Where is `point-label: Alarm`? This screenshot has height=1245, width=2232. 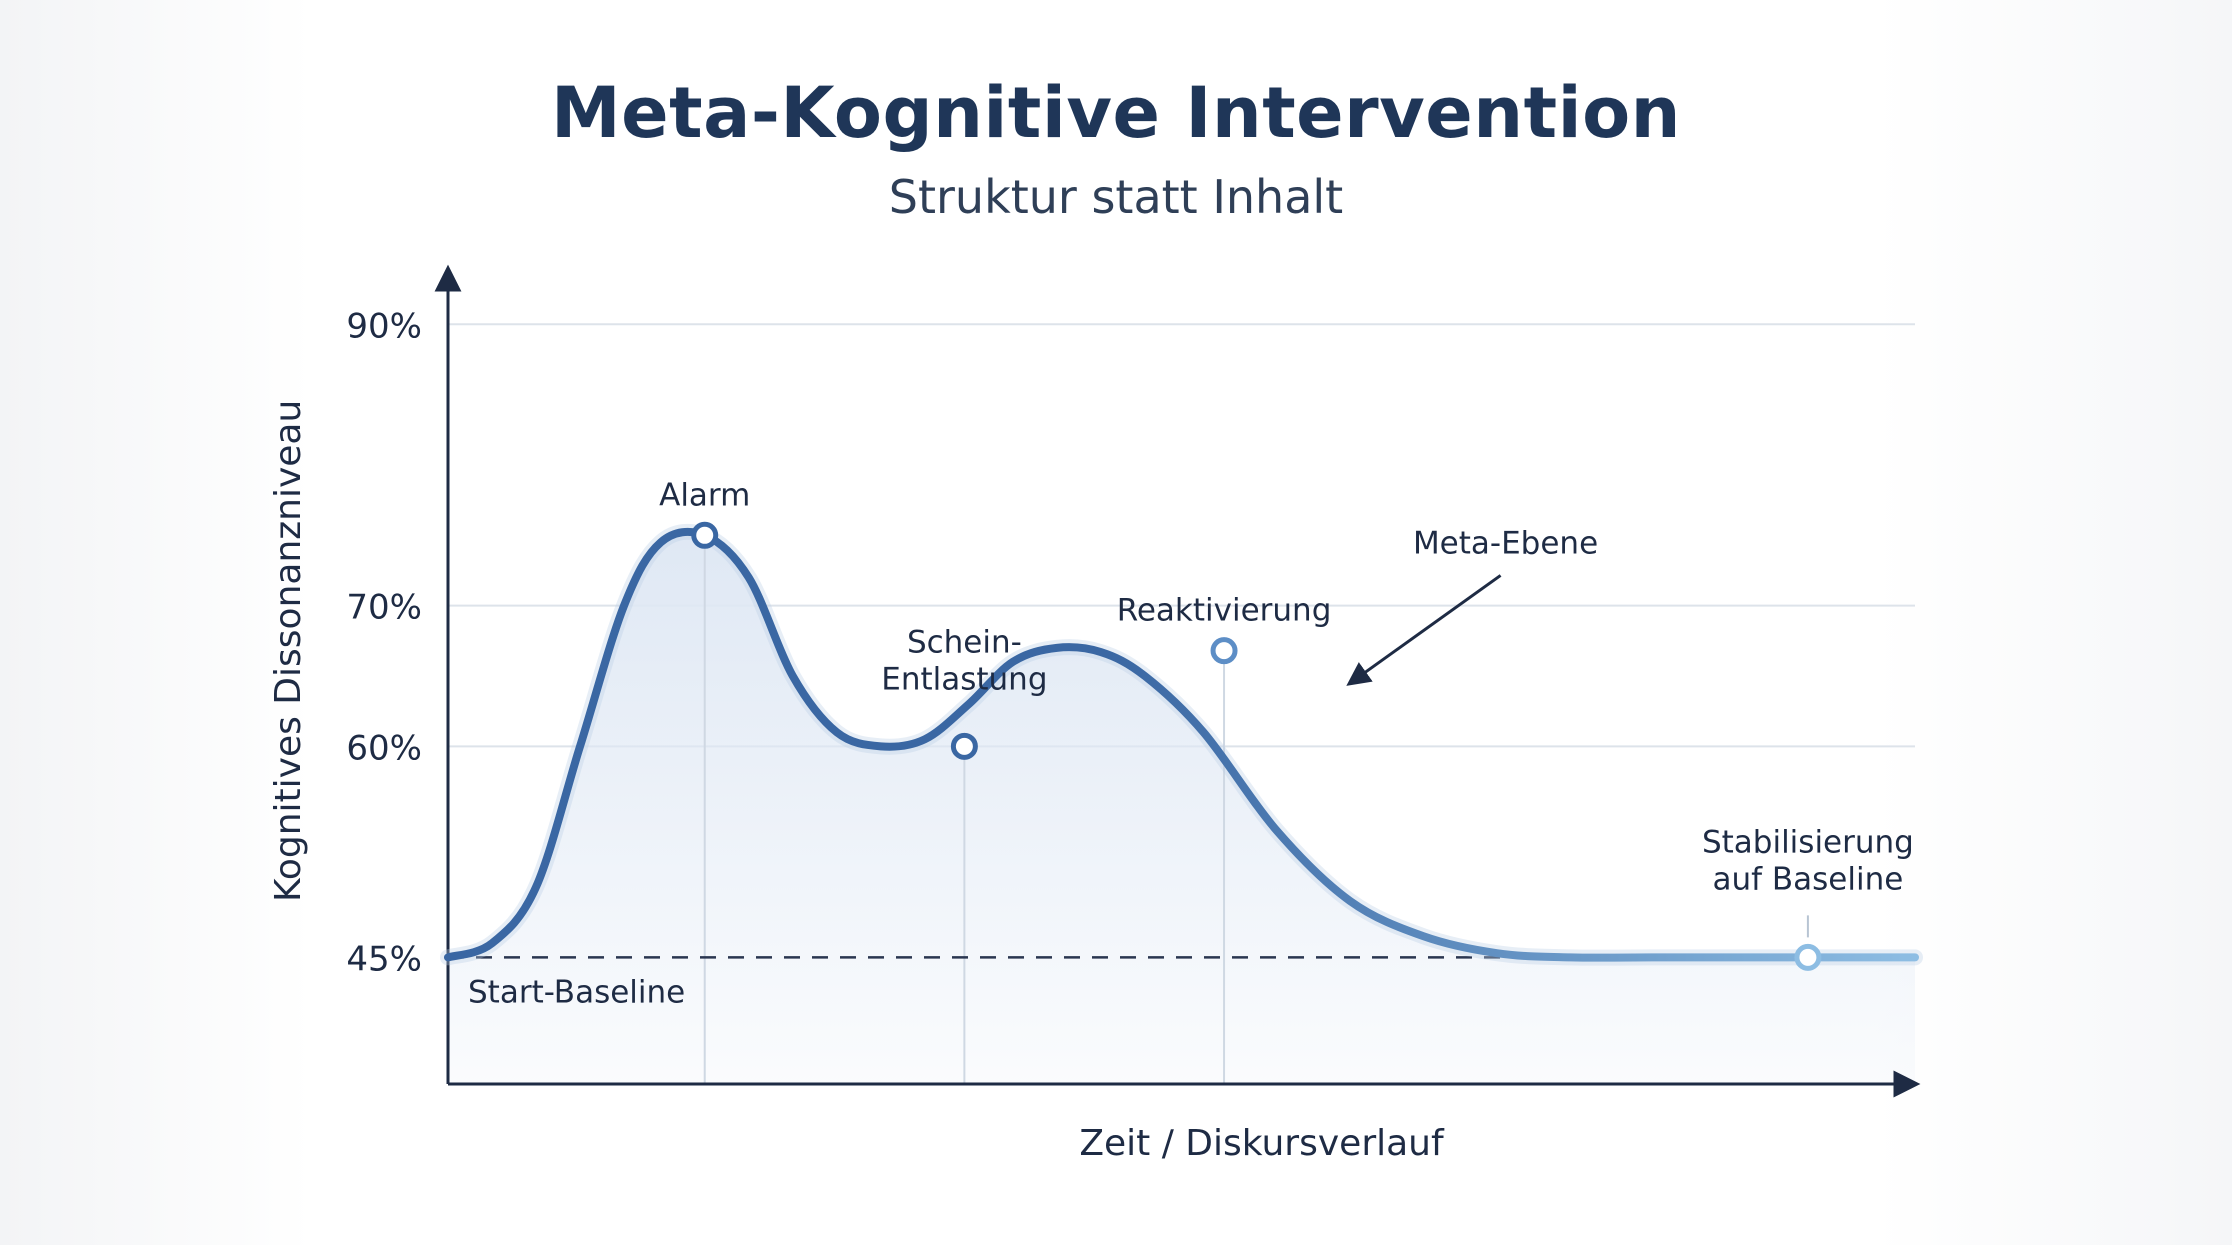
point-label: Alarm is located at coordinates (704, 495).